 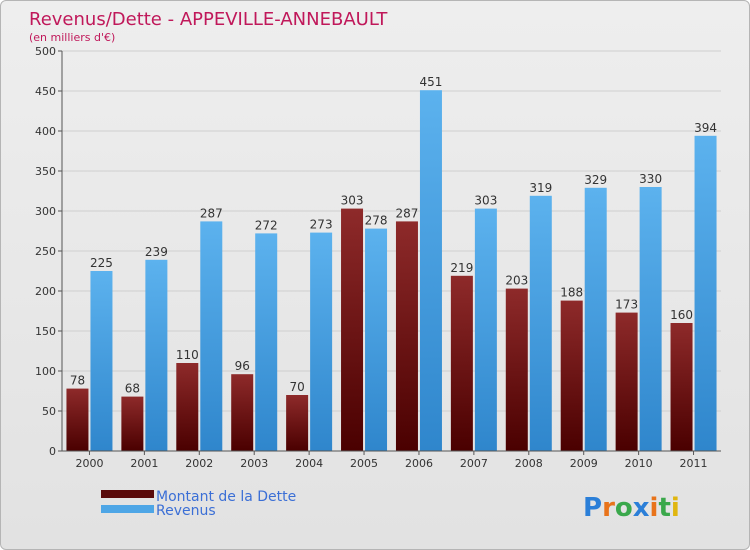 What do you see at coordinates (296, 387) in the screenshot?
I see `data-label-dette: 70` at bounding box center [296, 387].